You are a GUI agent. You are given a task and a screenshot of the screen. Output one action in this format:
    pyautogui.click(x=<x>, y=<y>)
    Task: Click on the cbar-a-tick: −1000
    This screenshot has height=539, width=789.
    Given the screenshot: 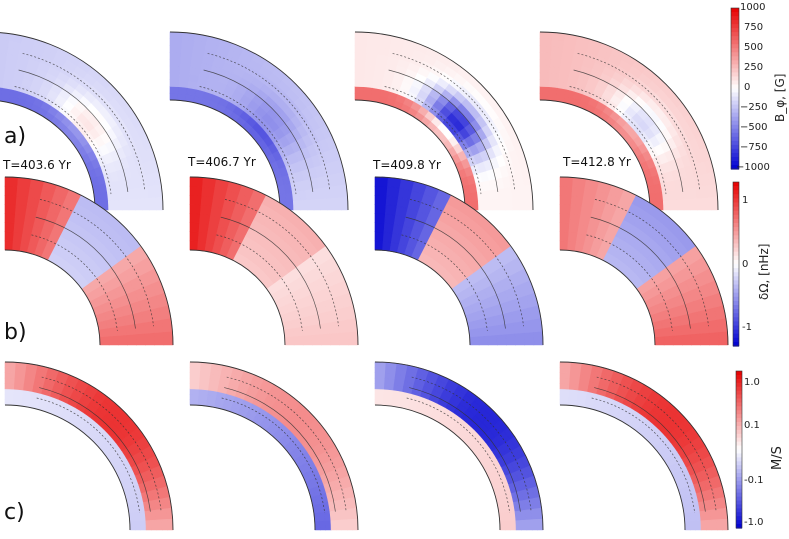 What is the action you would take?
    pyautogui.click(x=753, y=167)
    